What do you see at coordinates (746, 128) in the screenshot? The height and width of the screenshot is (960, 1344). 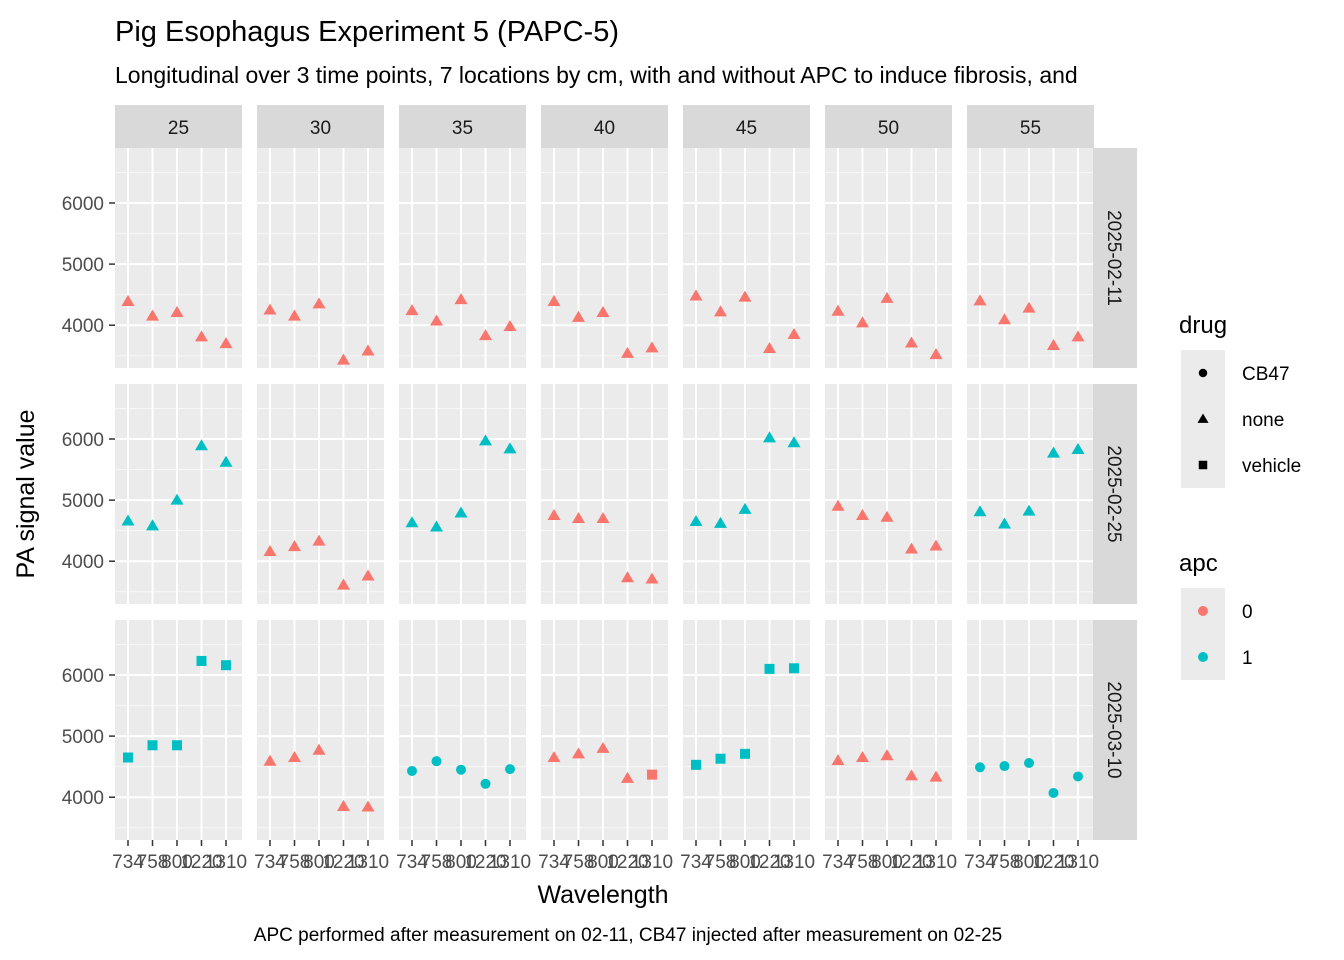 I see `facet-col-label: 45` at bounding box center [746, 128].